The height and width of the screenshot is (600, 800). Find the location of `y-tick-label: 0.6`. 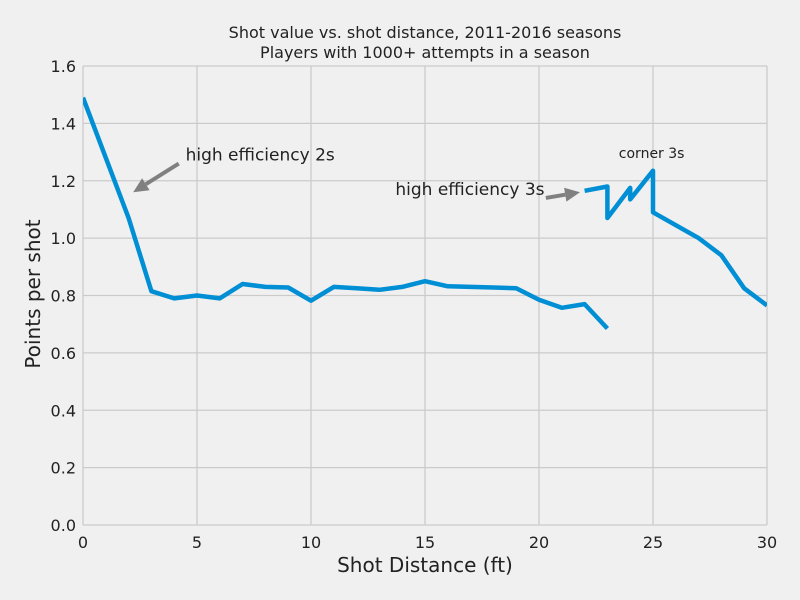

y-tick-label: 0.6 is located at coordinates (63, 353).